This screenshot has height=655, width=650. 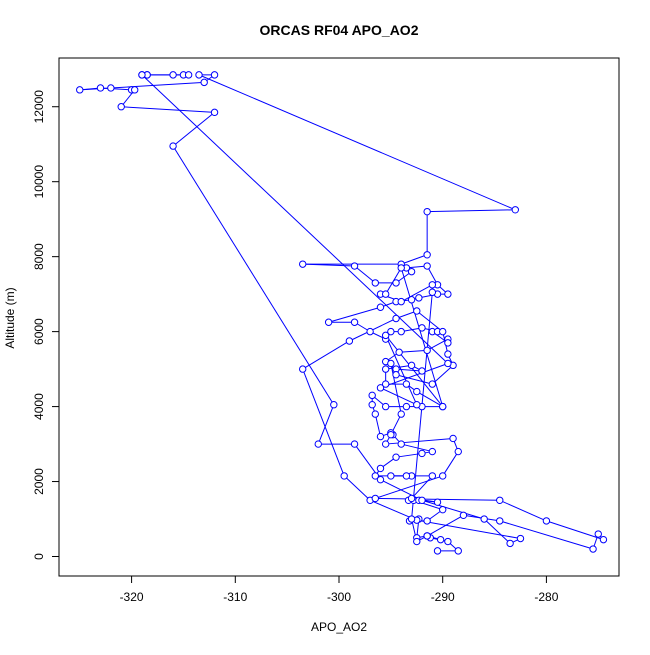 I want to click on y-axis: 0 2000 4000 6000 8000 10000 12000, so click(x=45, y=325).